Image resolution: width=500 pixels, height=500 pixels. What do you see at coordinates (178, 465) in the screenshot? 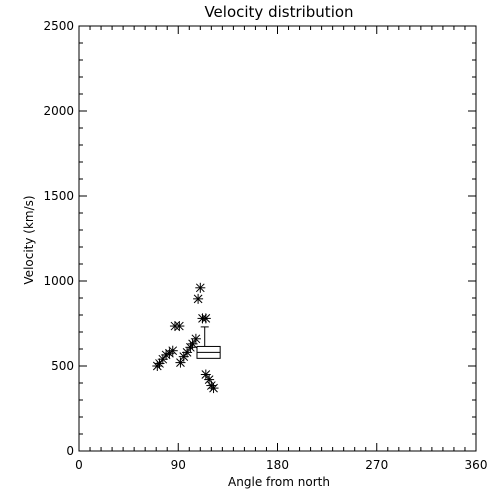
I see `x-tick-label: 90` at bounding box center [178, 465].